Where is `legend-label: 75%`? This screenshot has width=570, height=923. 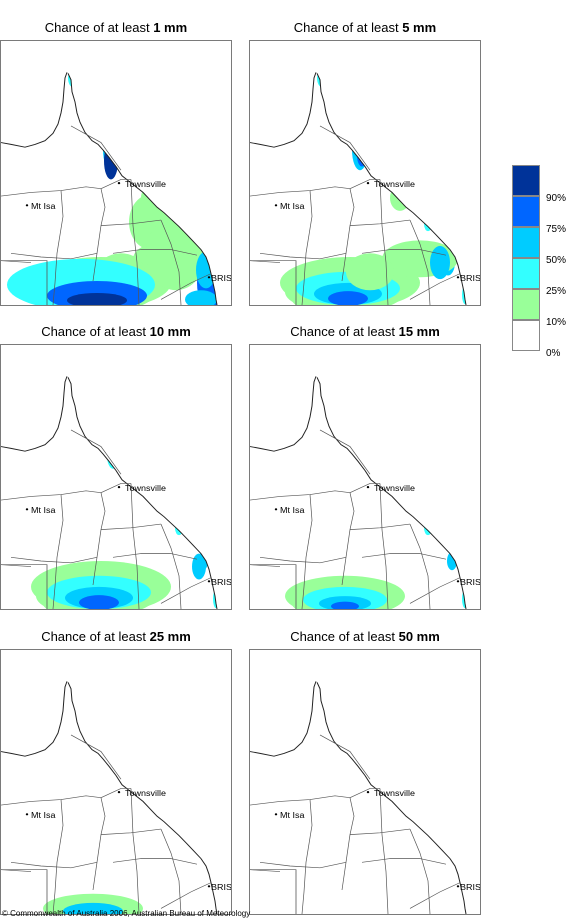 legend-label: 75% is located at coordinates (556, 229).